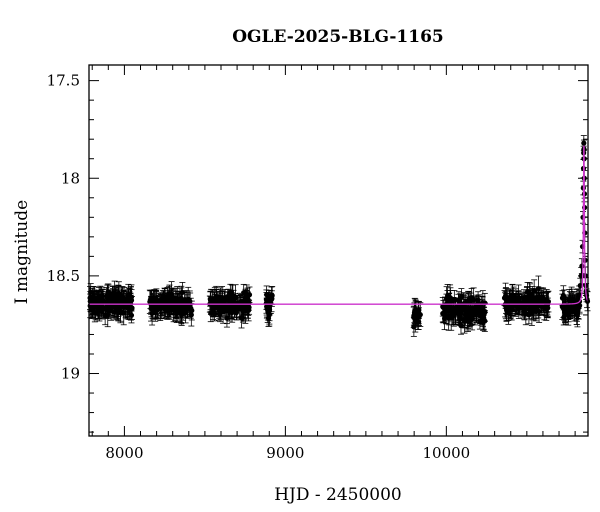 The image size is (600, 512). I want to click on x-tick-label: 8000, so click(124, 453).